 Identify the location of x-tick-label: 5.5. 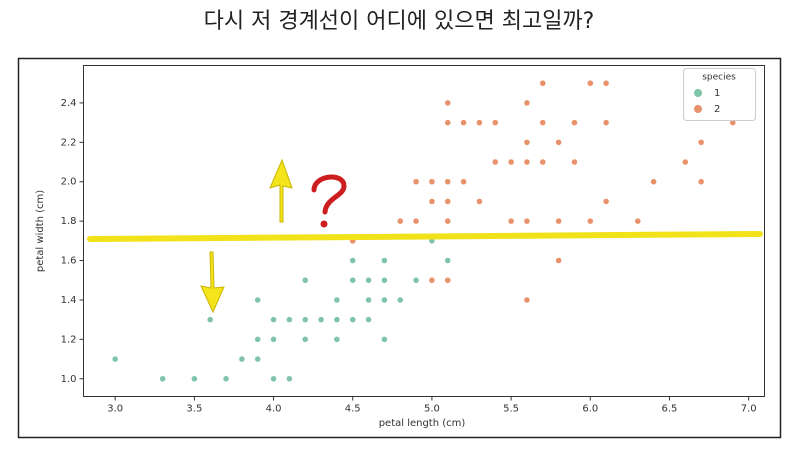
(511, 409).